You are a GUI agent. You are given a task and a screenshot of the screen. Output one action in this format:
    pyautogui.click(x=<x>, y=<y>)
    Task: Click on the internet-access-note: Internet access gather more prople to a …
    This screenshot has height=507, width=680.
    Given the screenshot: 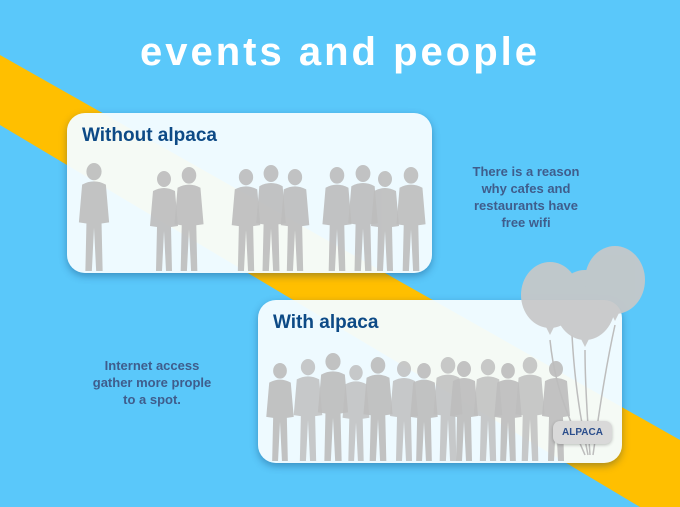 What is the action you would take?
    pyautogui.click(x=152, y=382)
    